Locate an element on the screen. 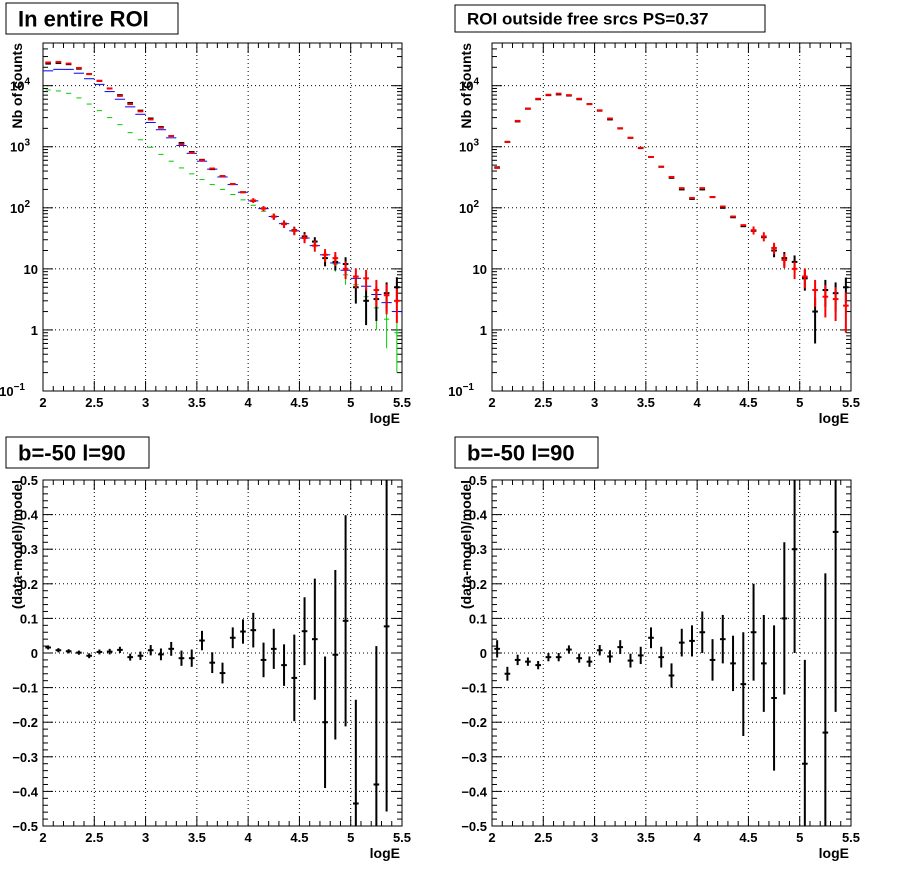 Image resolution: width=898 pixels, height=871 pixels. plot-title: In entire ROI is located at coordinates (83, 18).